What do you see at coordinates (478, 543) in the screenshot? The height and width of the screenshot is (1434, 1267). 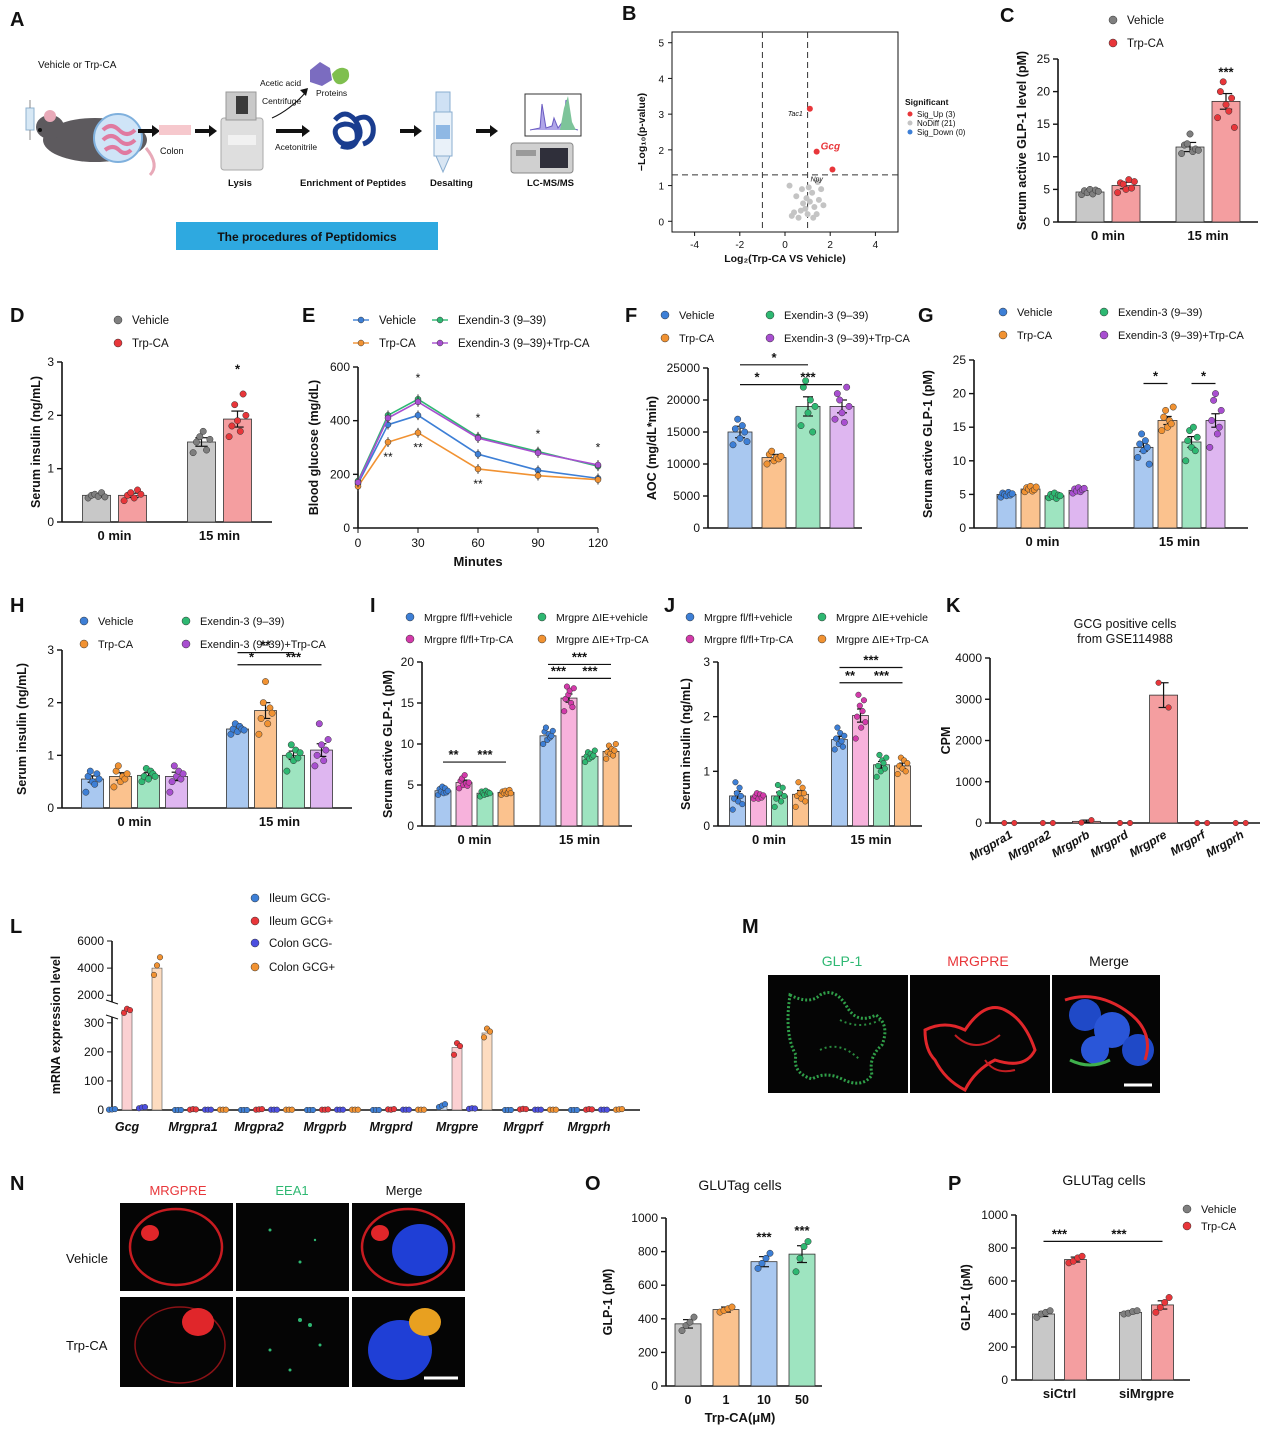 I see `x-tick-label: 60` at bounding box center [478, 543].